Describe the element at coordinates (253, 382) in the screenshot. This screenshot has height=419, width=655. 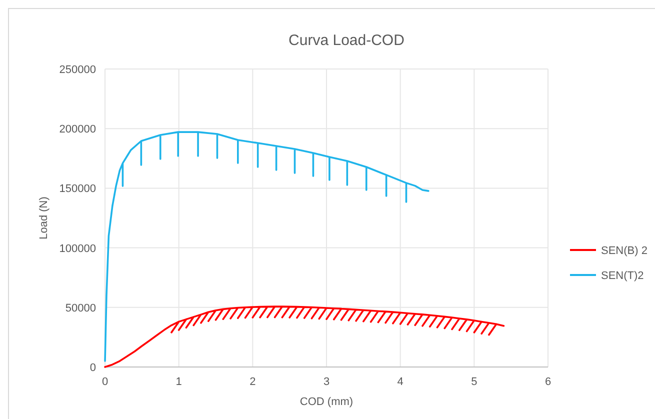
I see `x-tick-label: 2` at that location.